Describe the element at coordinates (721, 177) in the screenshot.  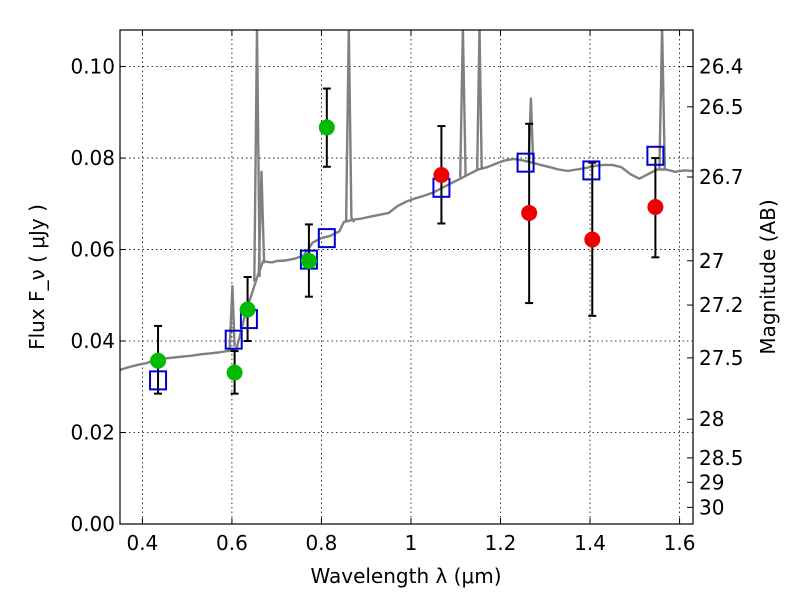
I see `mag-tick-label: 26.7` at that location.